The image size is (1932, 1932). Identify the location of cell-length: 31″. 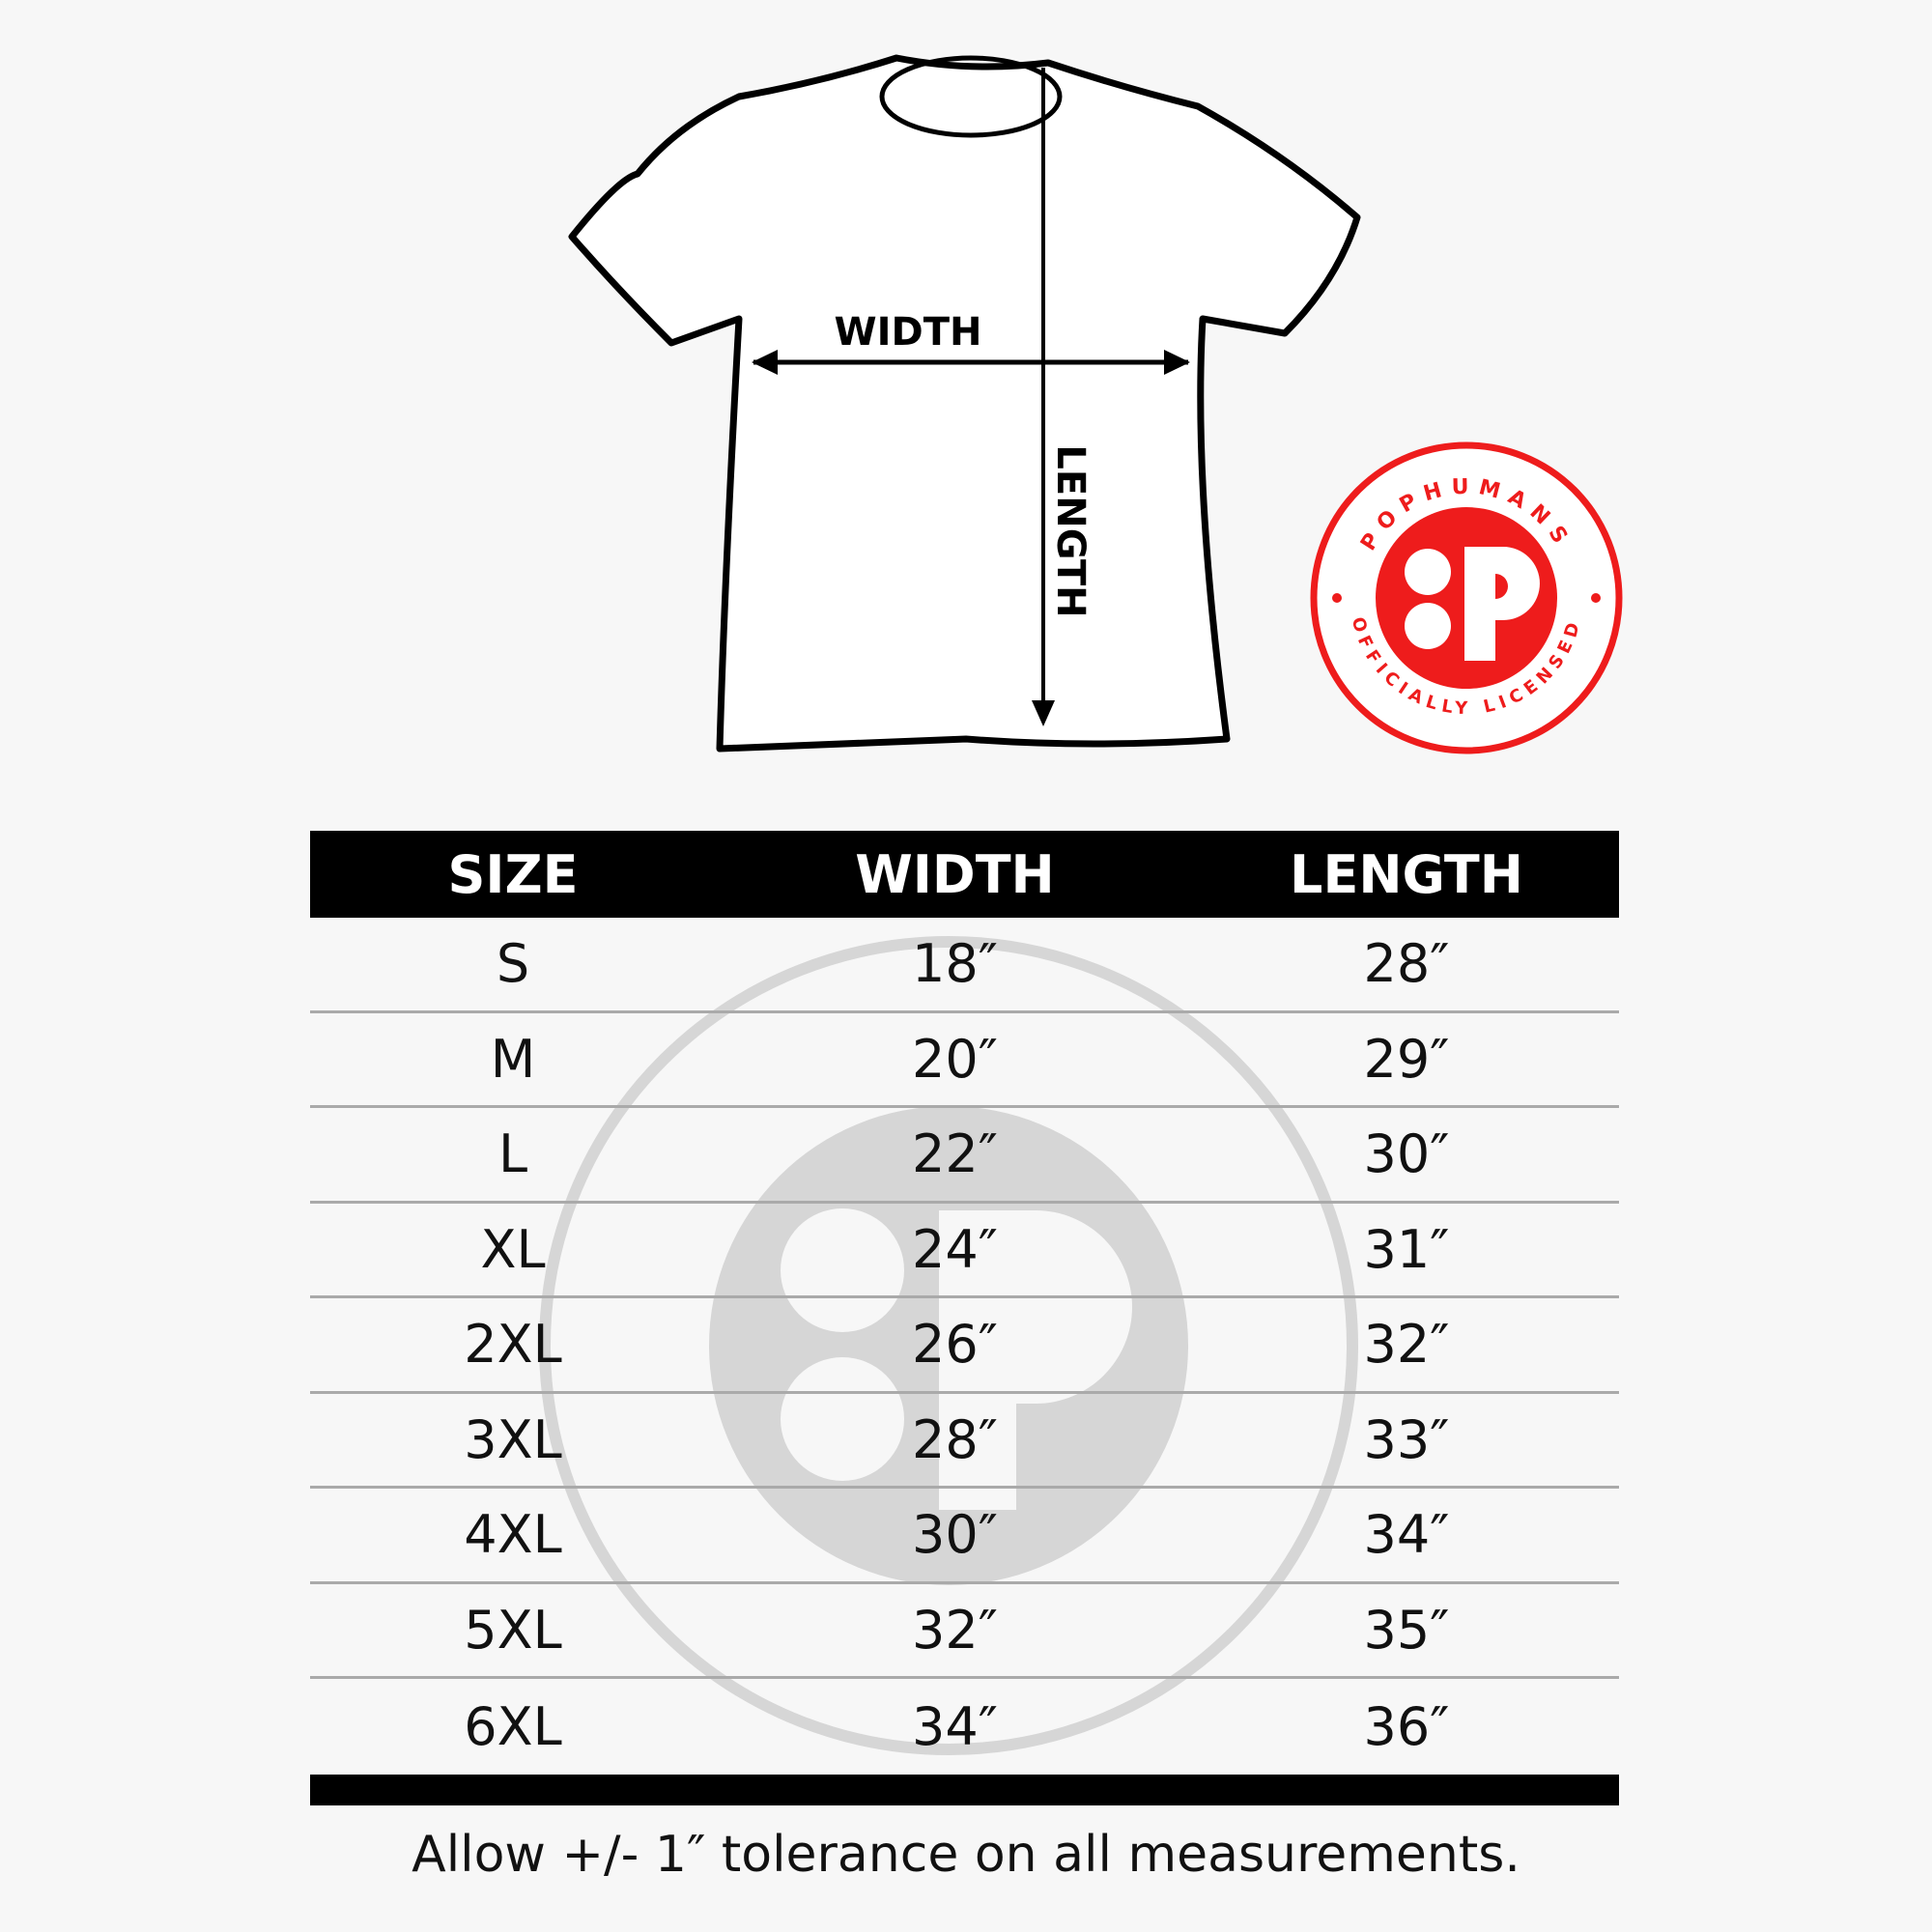
(1406, 1249).